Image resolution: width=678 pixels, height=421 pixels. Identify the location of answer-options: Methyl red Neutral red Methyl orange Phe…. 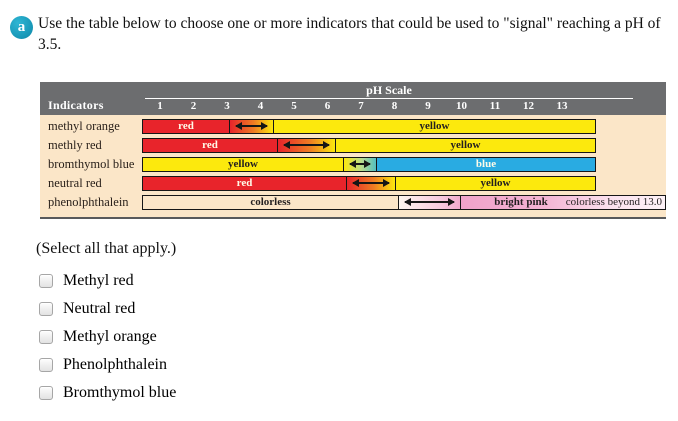
(108, 342).